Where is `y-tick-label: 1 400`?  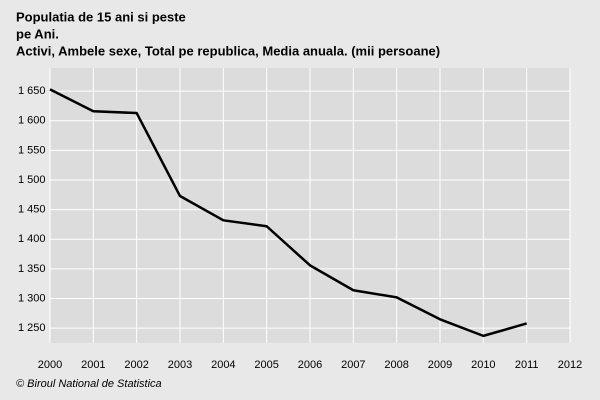 y-tick-label: 1 400 is located at coordinates (32, 239).